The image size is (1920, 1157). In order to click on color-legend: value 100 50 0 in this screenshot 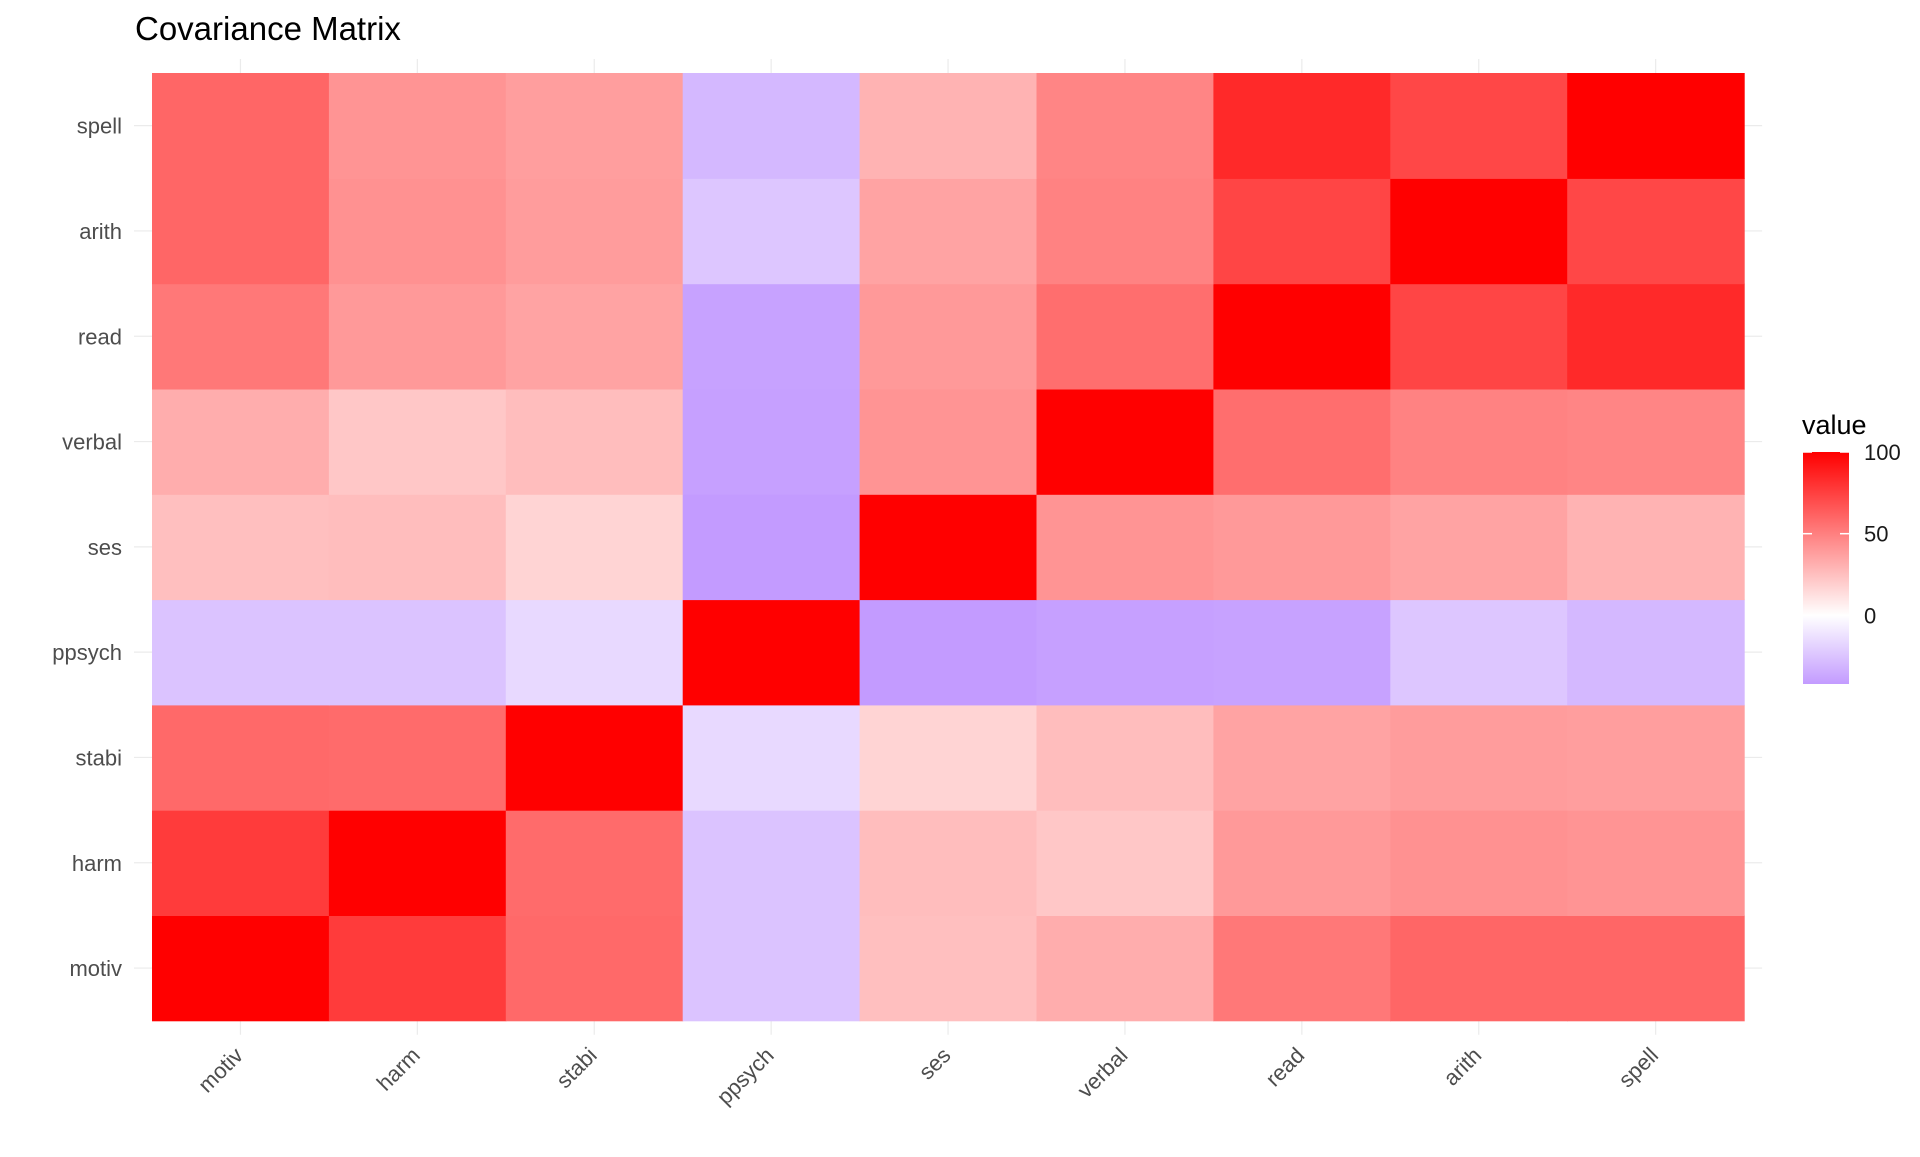, I will do `click(1851, 547)`.